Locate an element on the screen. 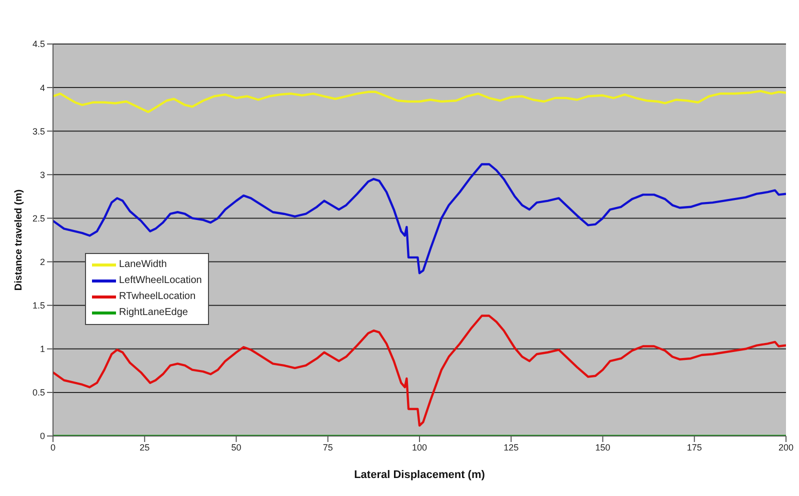 The height and width of the screenshot is (496, 799). x-tick-label: 0 is located at coordinates (53, 447).